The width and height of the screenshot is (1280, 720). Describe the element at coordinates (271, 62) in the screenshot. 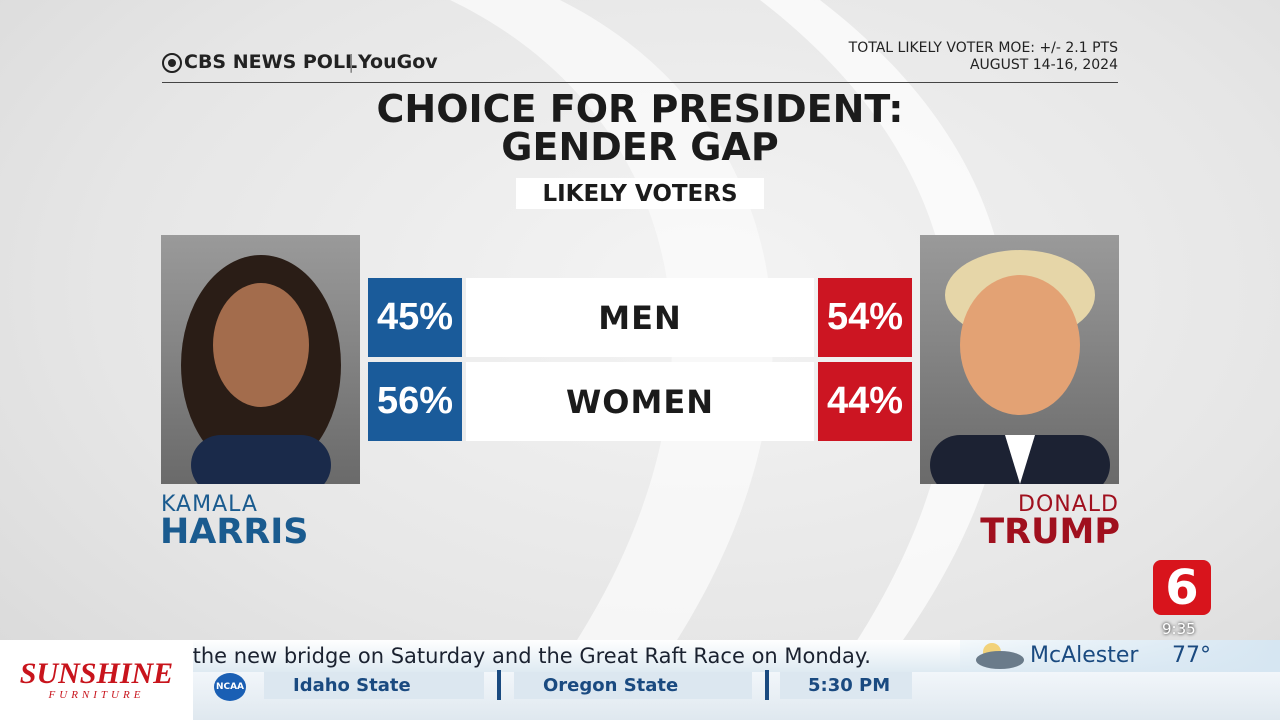

I see `brand: CBS NEWS POLL` at that location.